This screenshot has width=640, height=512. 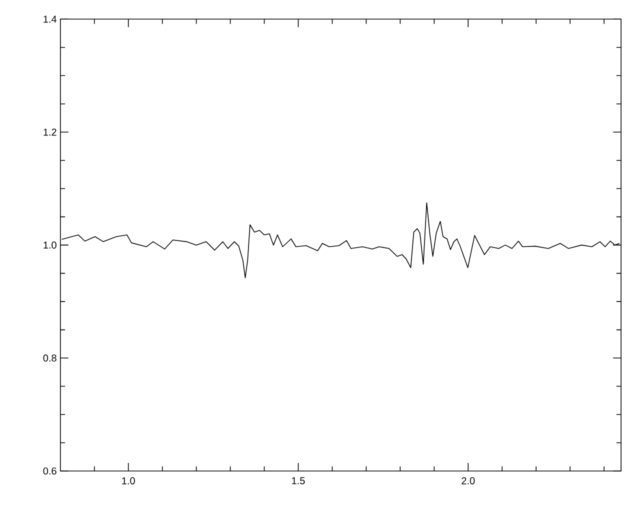 What do you see at coordinates (49, 358) in the screenshot?
I see `y-tick-label: 0.8` at bounding box center [49, 358].